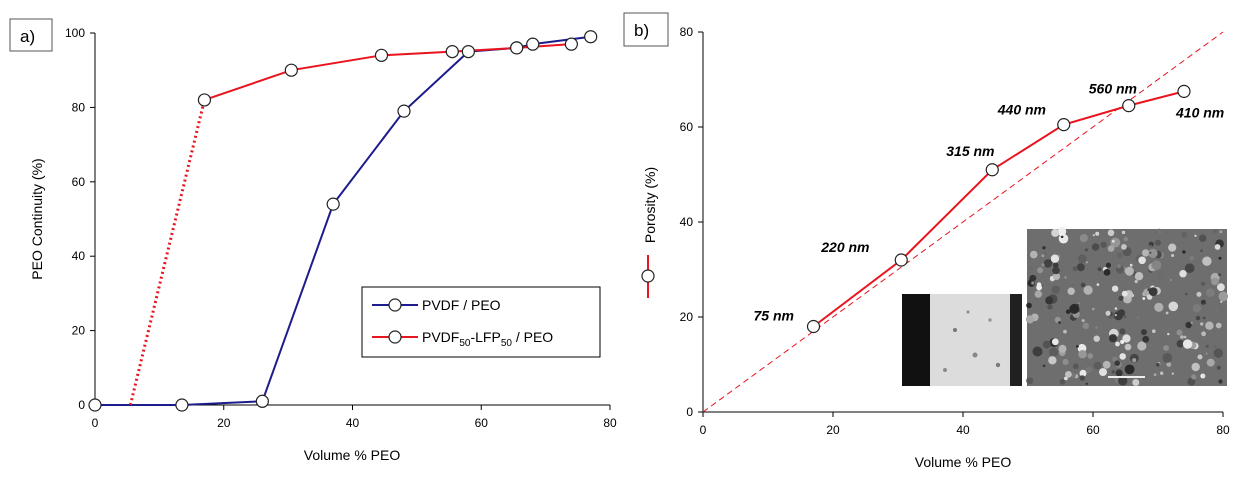 The image size is (1244, 478). I want to click on y-tick-label: 80, so click(687, 32).